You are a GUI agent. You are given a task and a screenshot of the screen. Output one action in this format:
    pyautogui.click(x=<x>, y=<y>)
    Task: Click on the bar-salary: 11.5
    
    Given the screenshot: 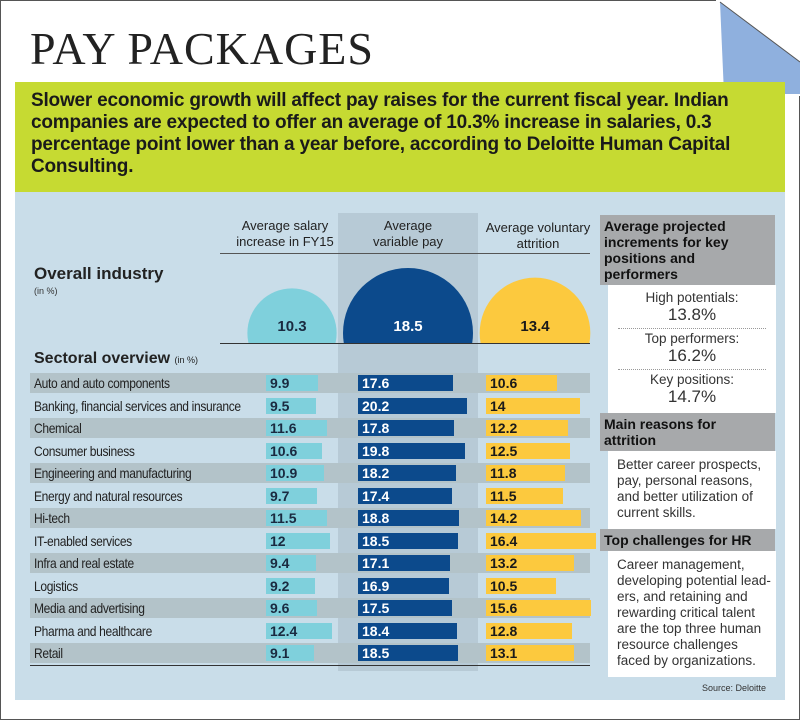 What is the action you would take?
    pyautogui.click(x=296, y=518)
    